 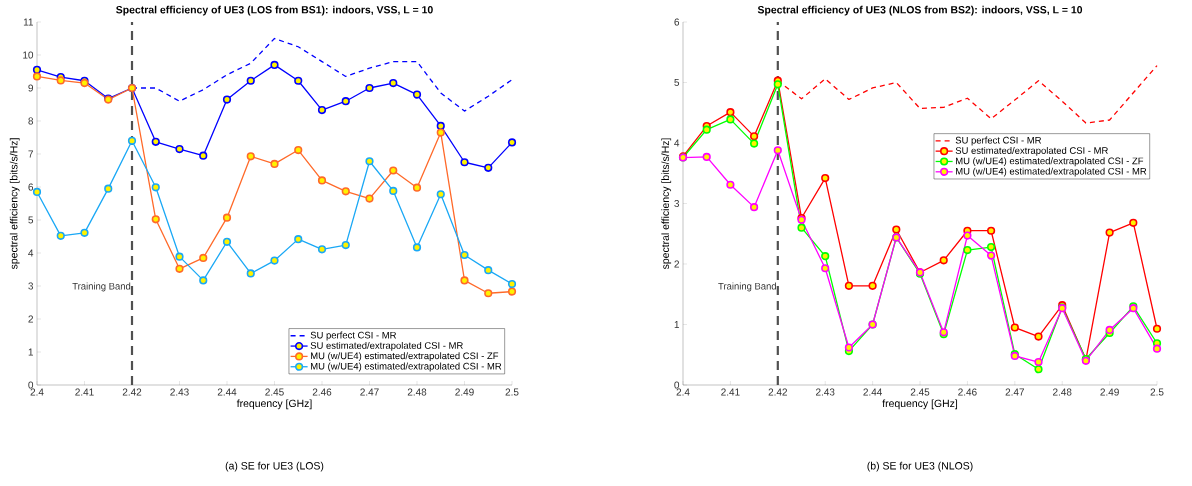 What do you see at coordinates (274, 466) in the screenshot?
I see `text: (a) SE for UE3 (LOS)` at bounding box center [274, 466].